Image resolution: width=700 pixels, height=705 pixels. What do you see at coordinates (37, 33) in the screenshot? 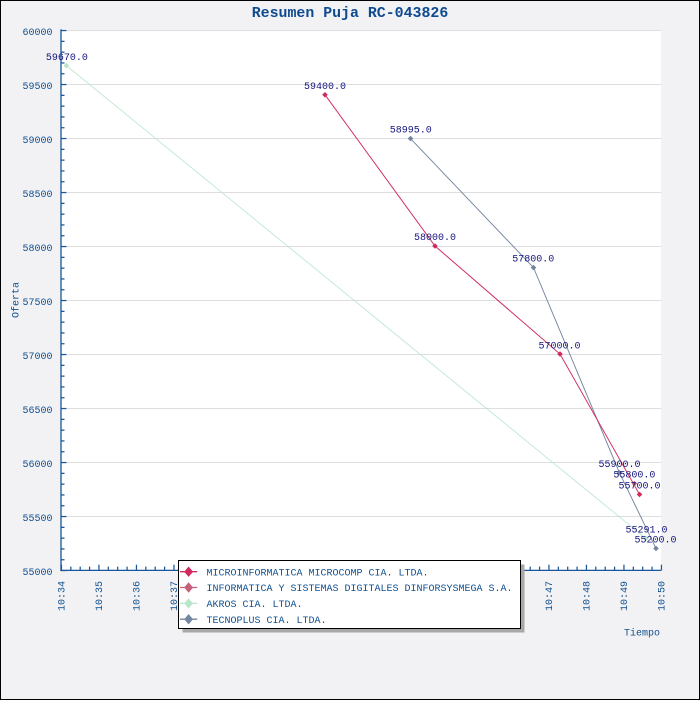
I see `svg-text: 60000` at bounding box center [37, 33].